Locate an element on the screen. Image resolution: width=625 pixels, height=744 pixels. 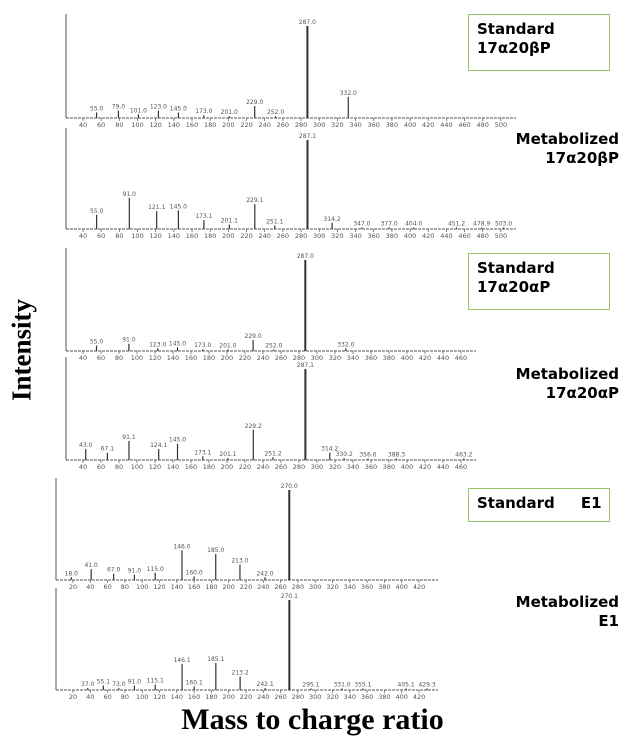
peak-label: 388.3 is located at coordinates (396, 455).